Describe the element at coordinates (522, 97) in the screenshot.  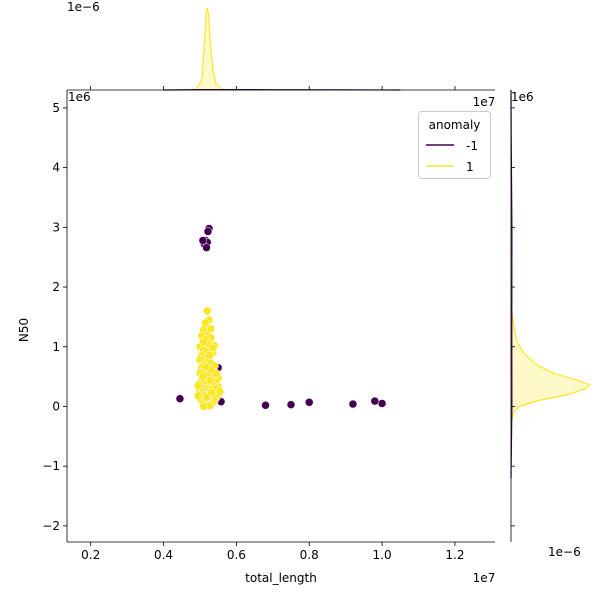
I see `y-offset-text-right: 1e6` at that location.